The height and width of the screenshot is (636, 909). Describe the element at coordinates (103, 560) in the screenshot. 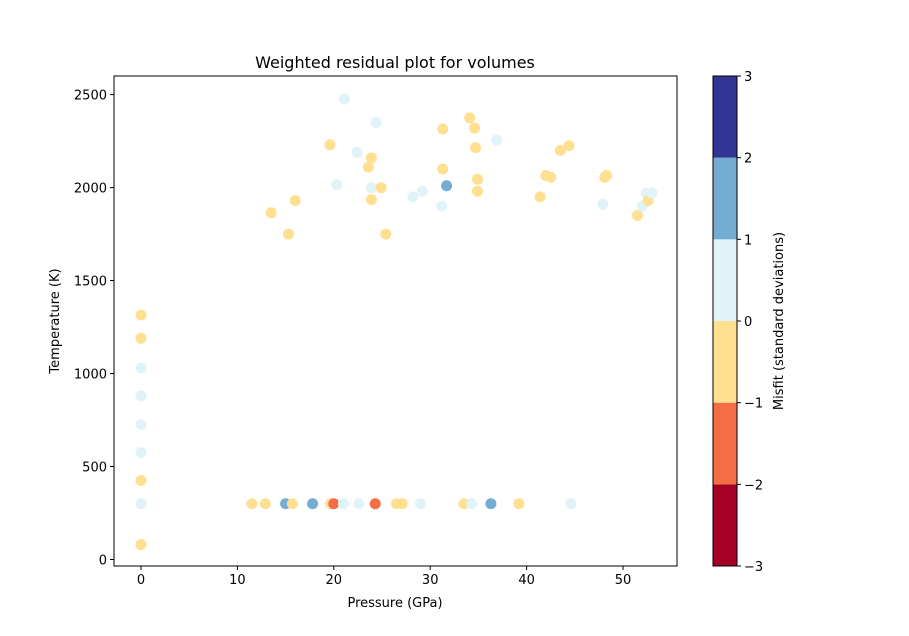

I see `y-tick-label: 0` at that location.